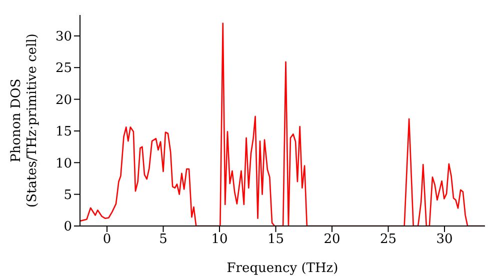 Image resolution: width=500 pixels, height=280 pixels. Describe the element at coordinates (444, 240) in the screenshot. I see `x-tick-label: 30` at that location.